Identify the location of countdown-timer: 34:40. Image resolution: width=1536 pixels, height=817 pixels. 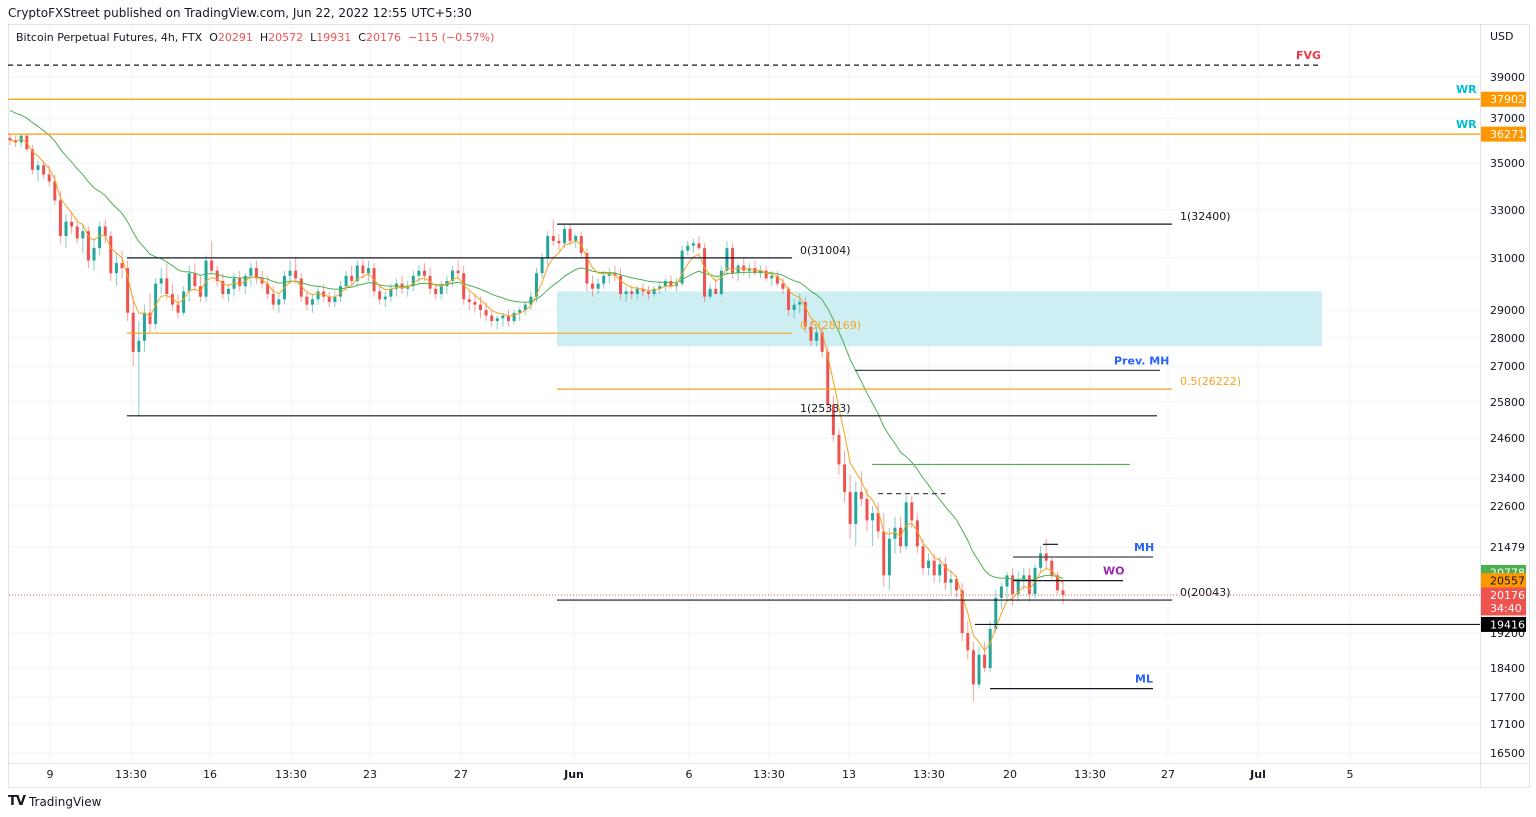
(1506, 608).